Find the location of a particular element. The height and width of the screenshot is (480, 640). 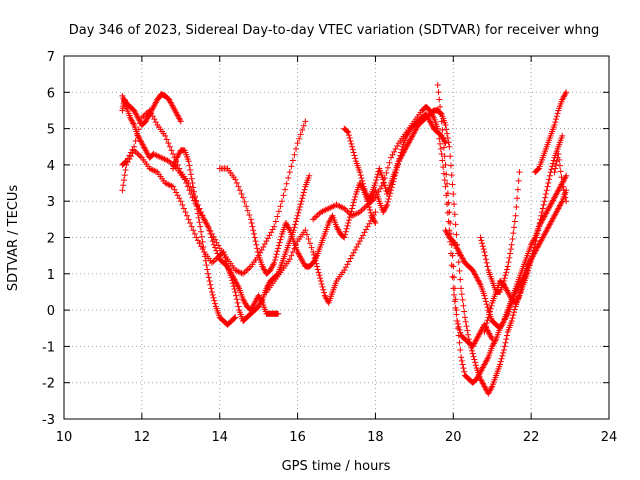

x-tick-label: 12 is located at coordinates (142, 437).